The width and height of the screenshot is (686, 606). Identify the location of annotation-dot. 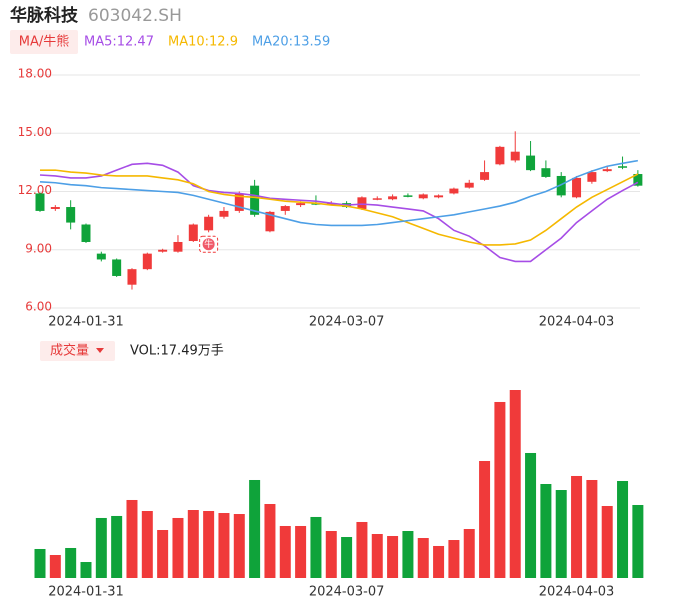
(208, 244).